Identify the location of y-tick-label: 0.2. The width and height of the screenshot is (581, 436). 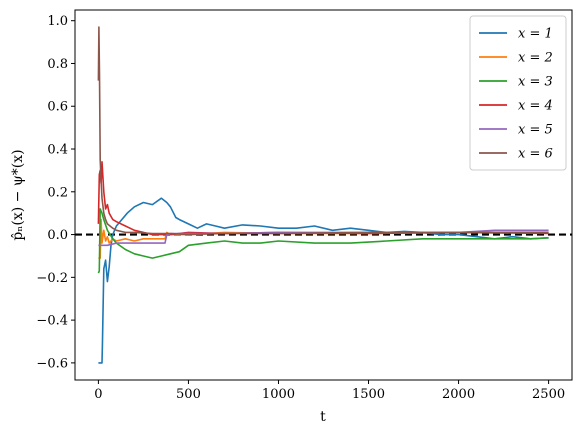
(57, 192).